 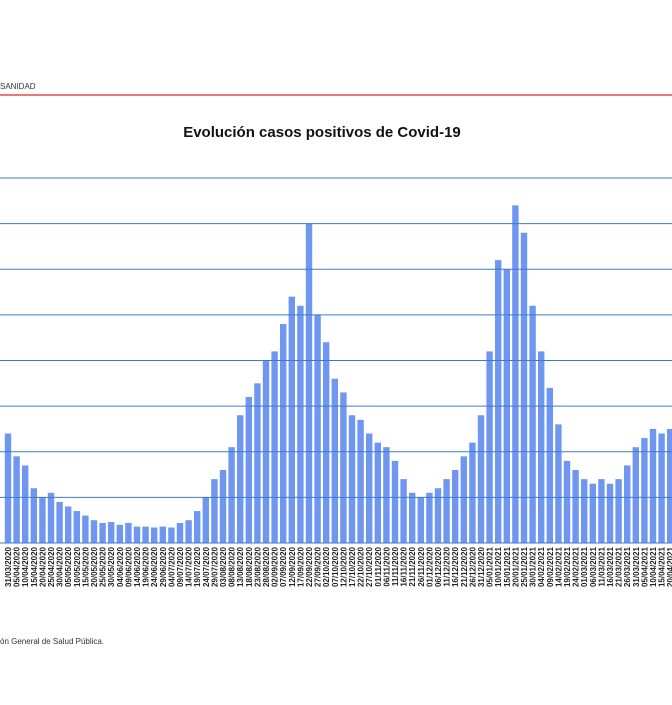 I want to click on x-tick-label: 14/02/2021, so click(x=558, y=566).